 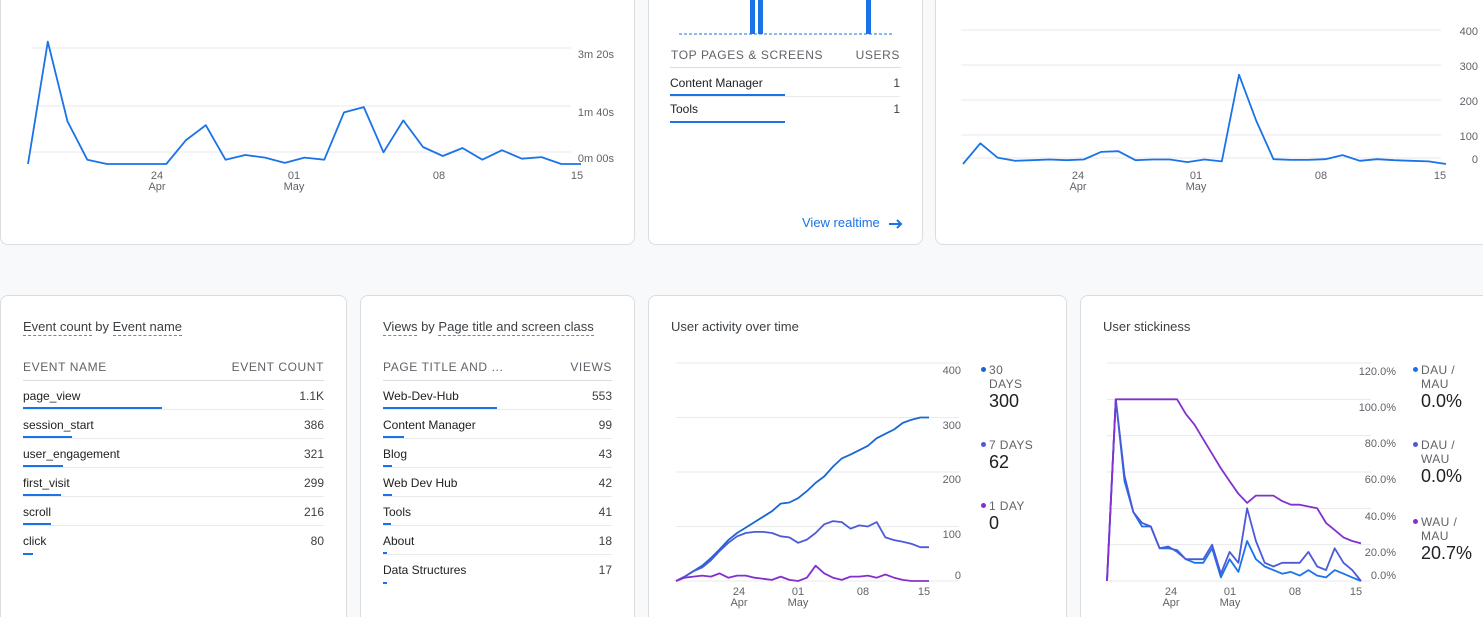 What do you see at coordinates (596, 113) in the screenshot?
I see `y-tick-label: 1m 40s` at bounding box center [596, 113].